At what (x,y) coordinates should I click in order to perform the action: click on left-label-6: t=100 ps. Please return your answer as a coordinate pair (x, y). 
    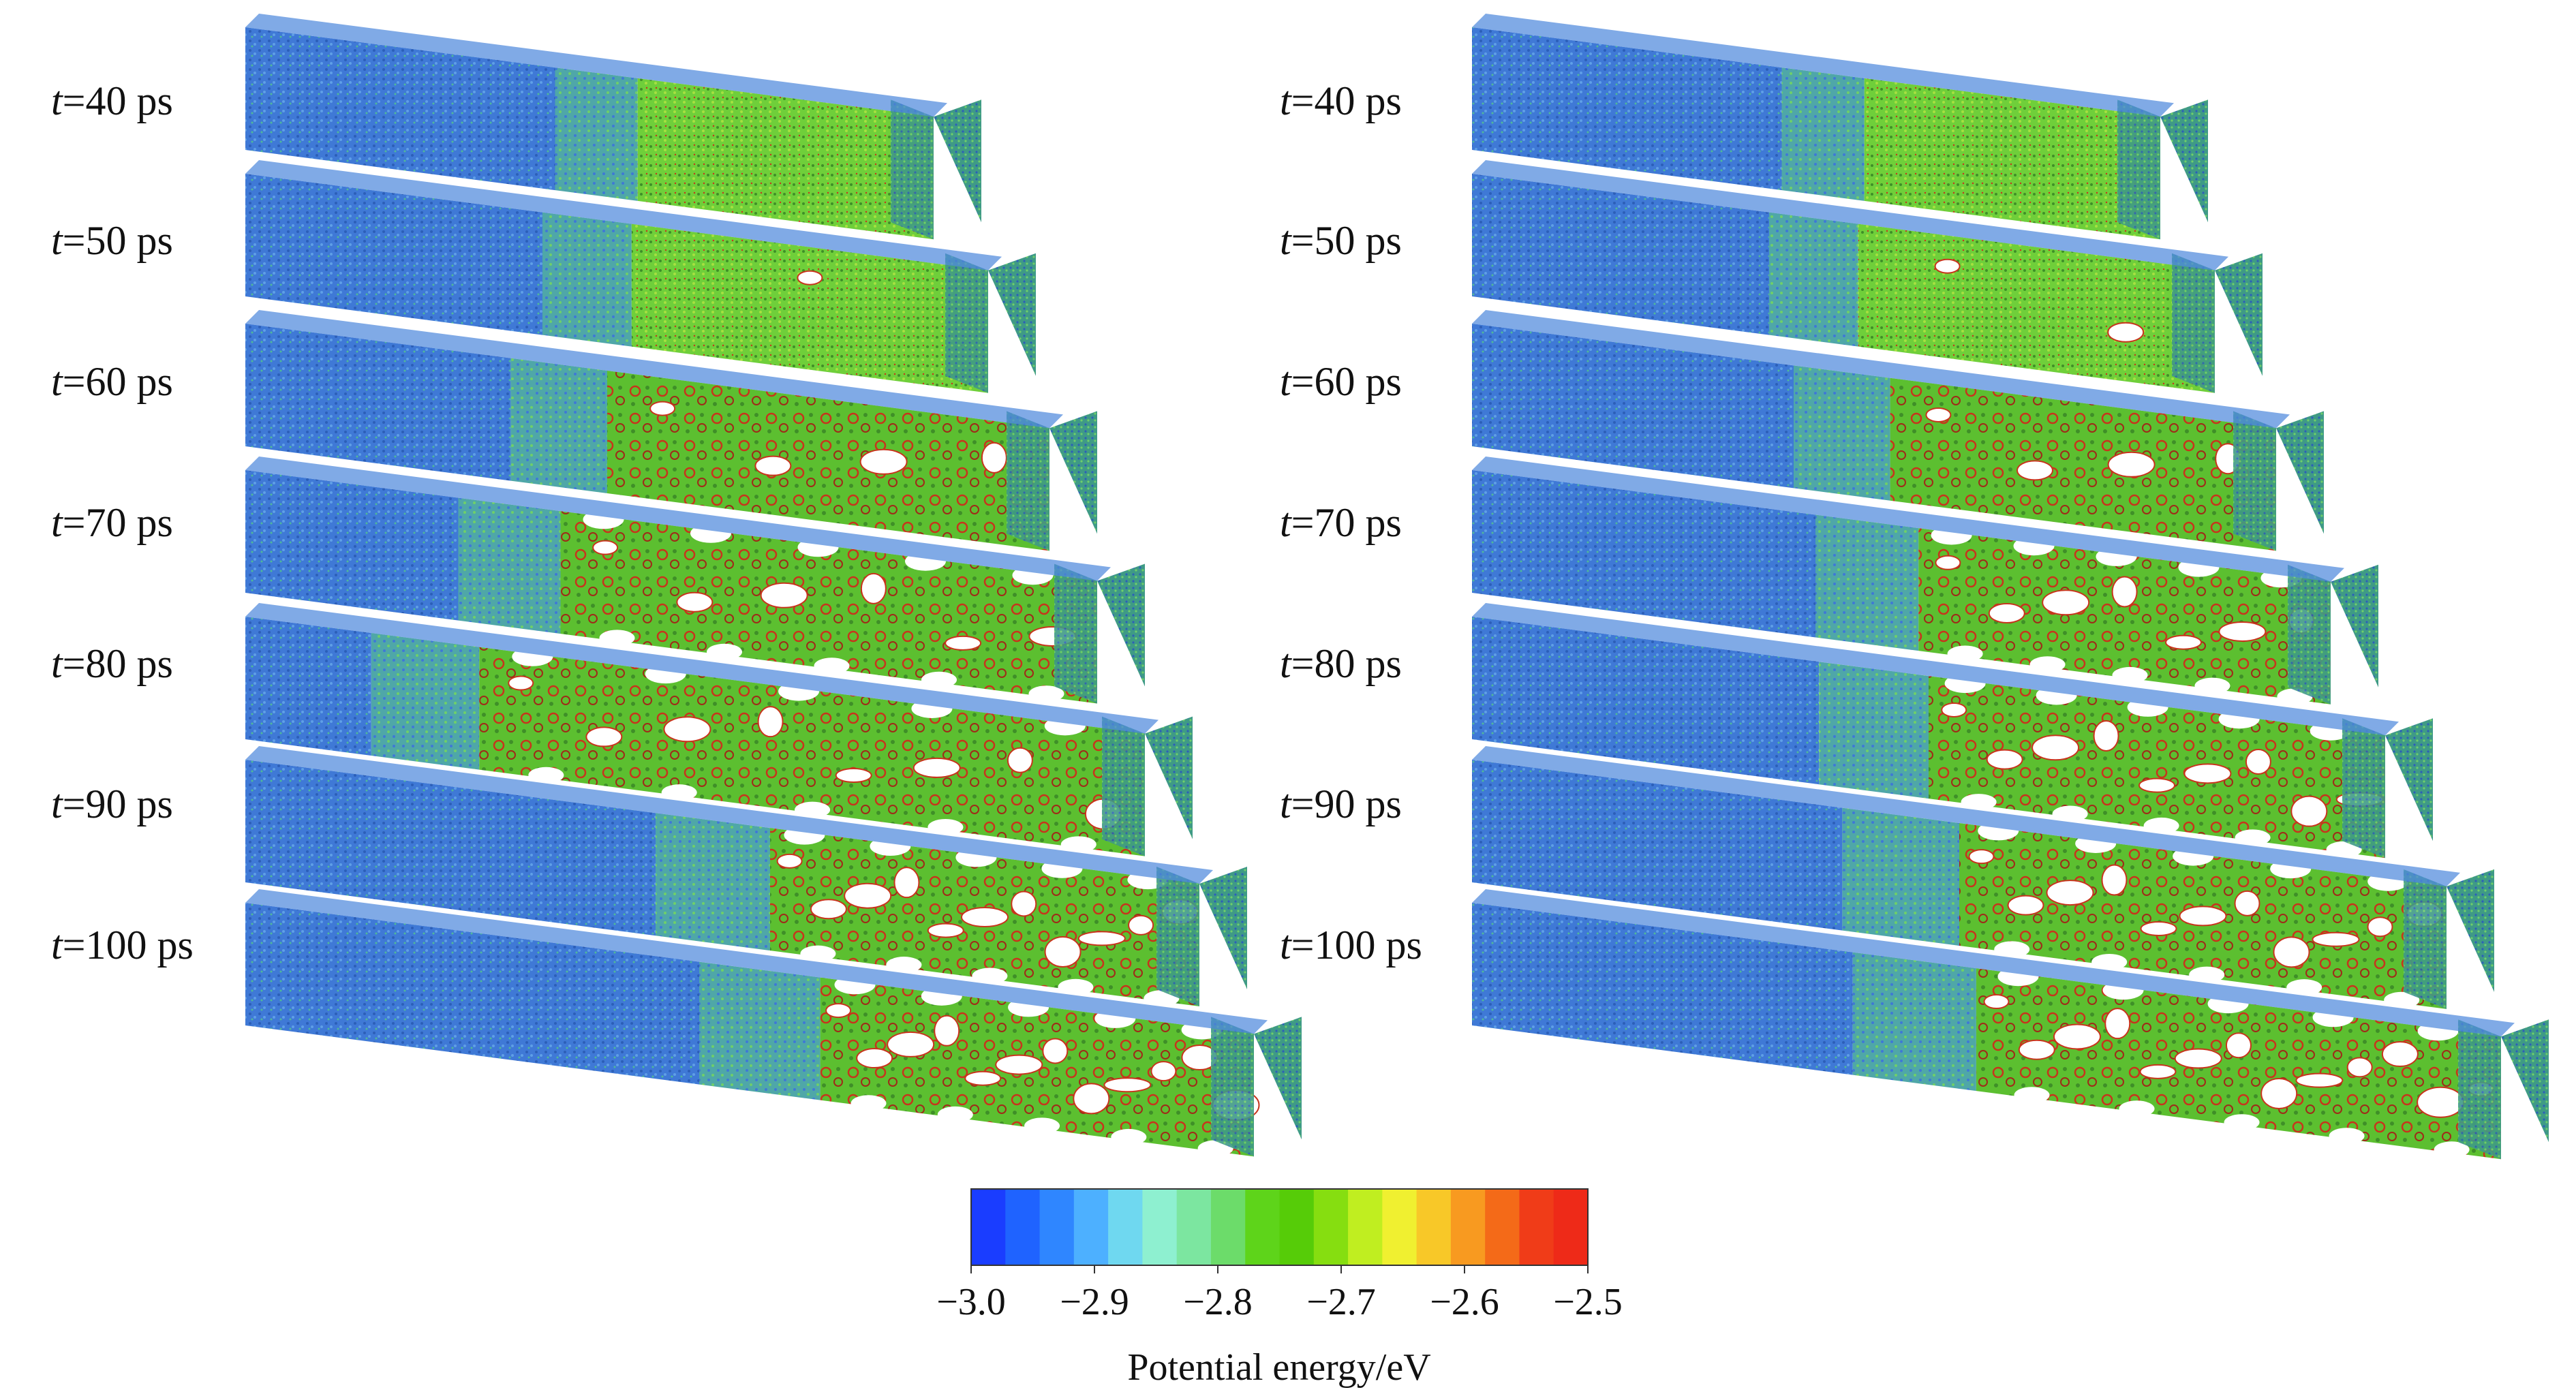
    Looking at the image, I should click on (123, 945).